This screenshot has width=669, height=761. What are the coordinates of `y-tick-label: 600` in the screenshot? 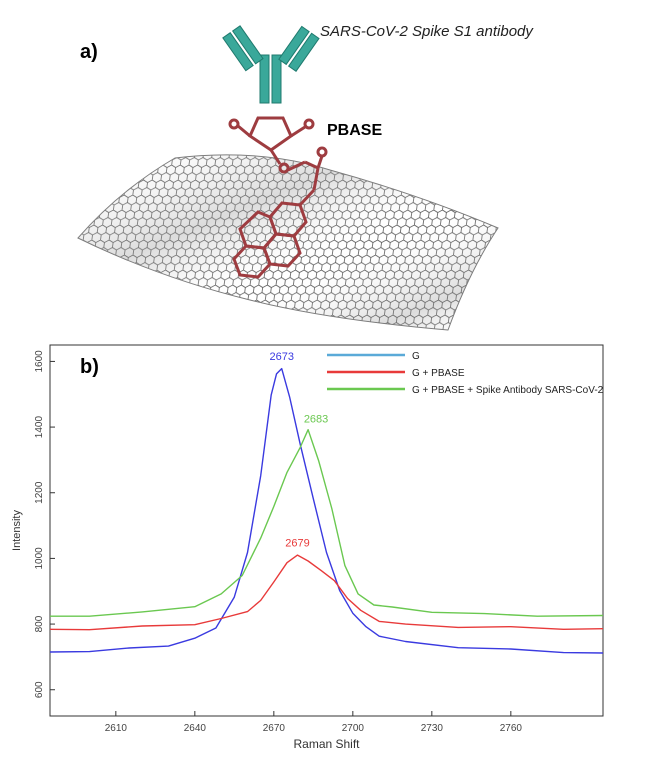 It's located at (39, 689).